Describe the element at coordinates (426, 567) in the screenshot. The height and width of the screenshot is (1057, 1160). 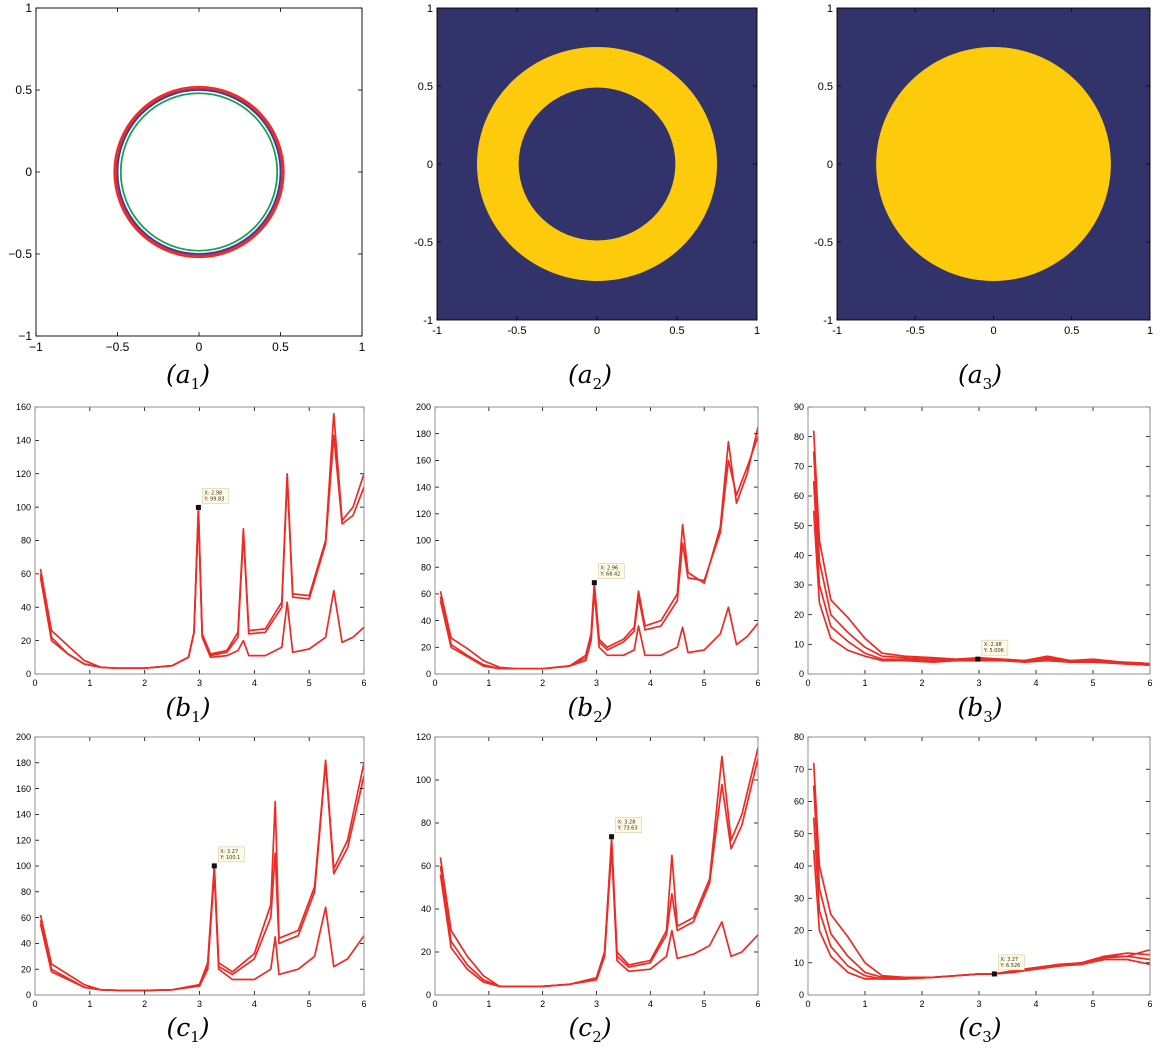
I see `b2-ytick-label: 80` at that location.